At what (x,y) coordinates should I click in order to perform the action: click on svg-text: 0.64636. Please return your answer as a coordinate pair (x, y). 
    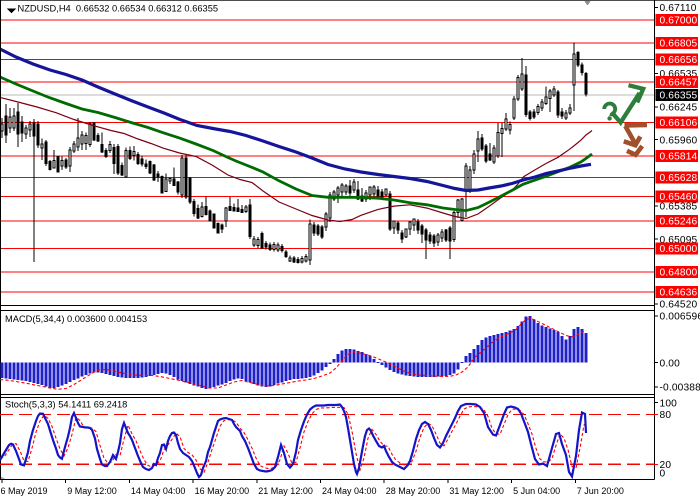
    Looking at the image, I should click on (679, 293).